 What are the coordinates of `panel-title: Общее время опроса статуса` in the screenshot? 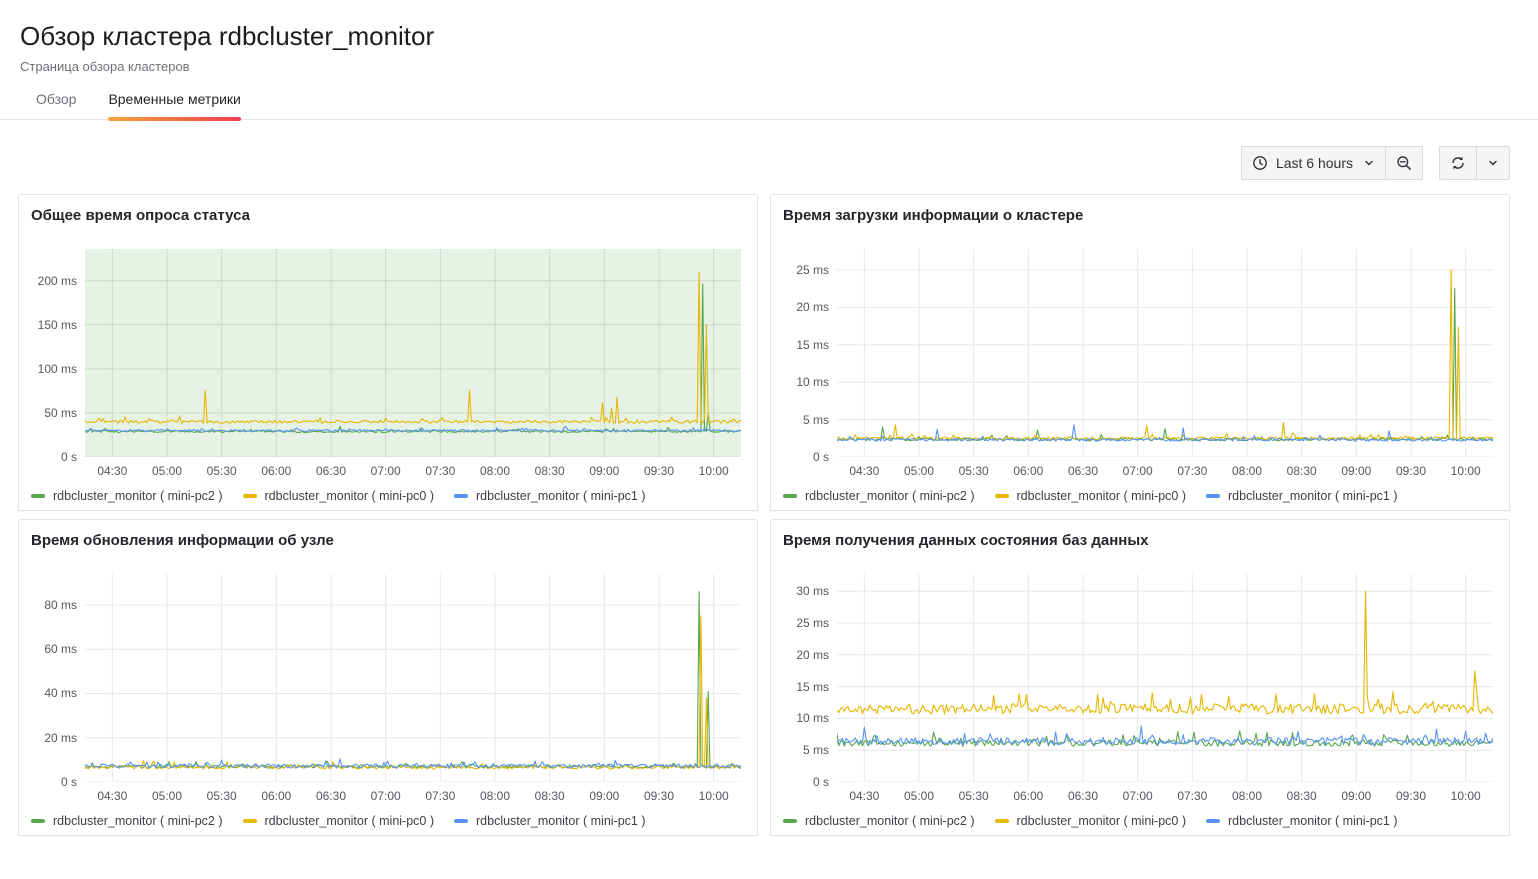 It's located at (140, 215).